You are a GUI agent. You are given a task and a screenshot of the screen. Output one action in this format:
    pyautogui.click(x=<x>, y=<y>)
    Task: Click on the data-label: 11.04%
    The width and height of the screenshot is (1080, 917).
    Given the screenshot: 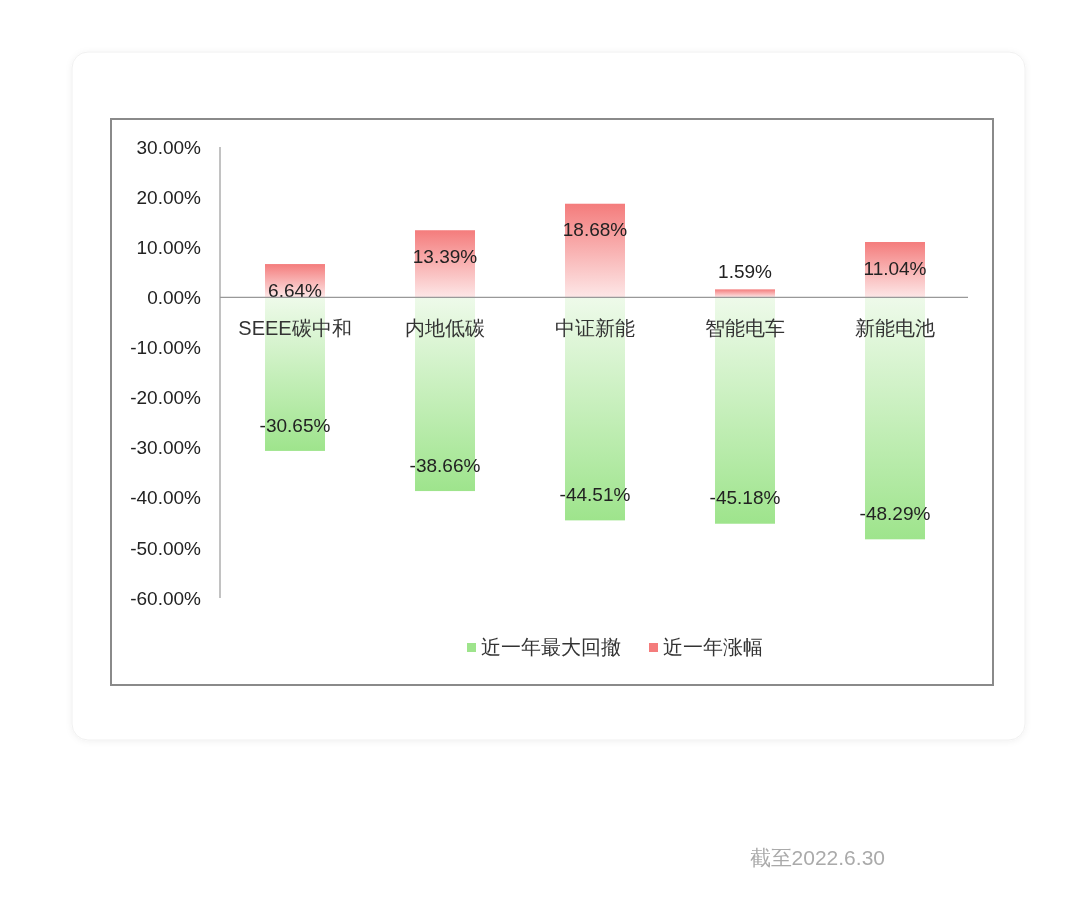 What is the action you would take?
    pyautogui.click(x=895, y=268)
    